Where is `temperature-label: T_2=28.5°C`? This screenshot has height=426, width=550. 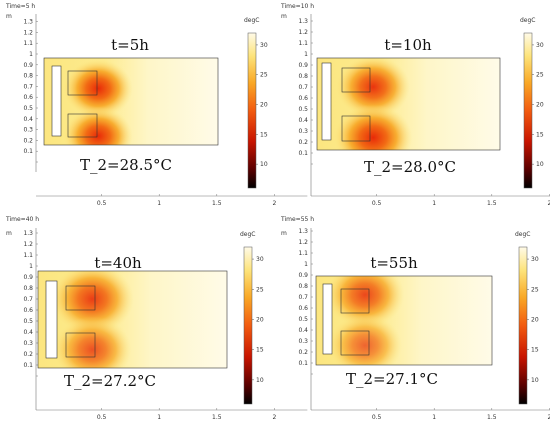
temperature-label: T_2=28.5°C is located at coordinates (126, 165).